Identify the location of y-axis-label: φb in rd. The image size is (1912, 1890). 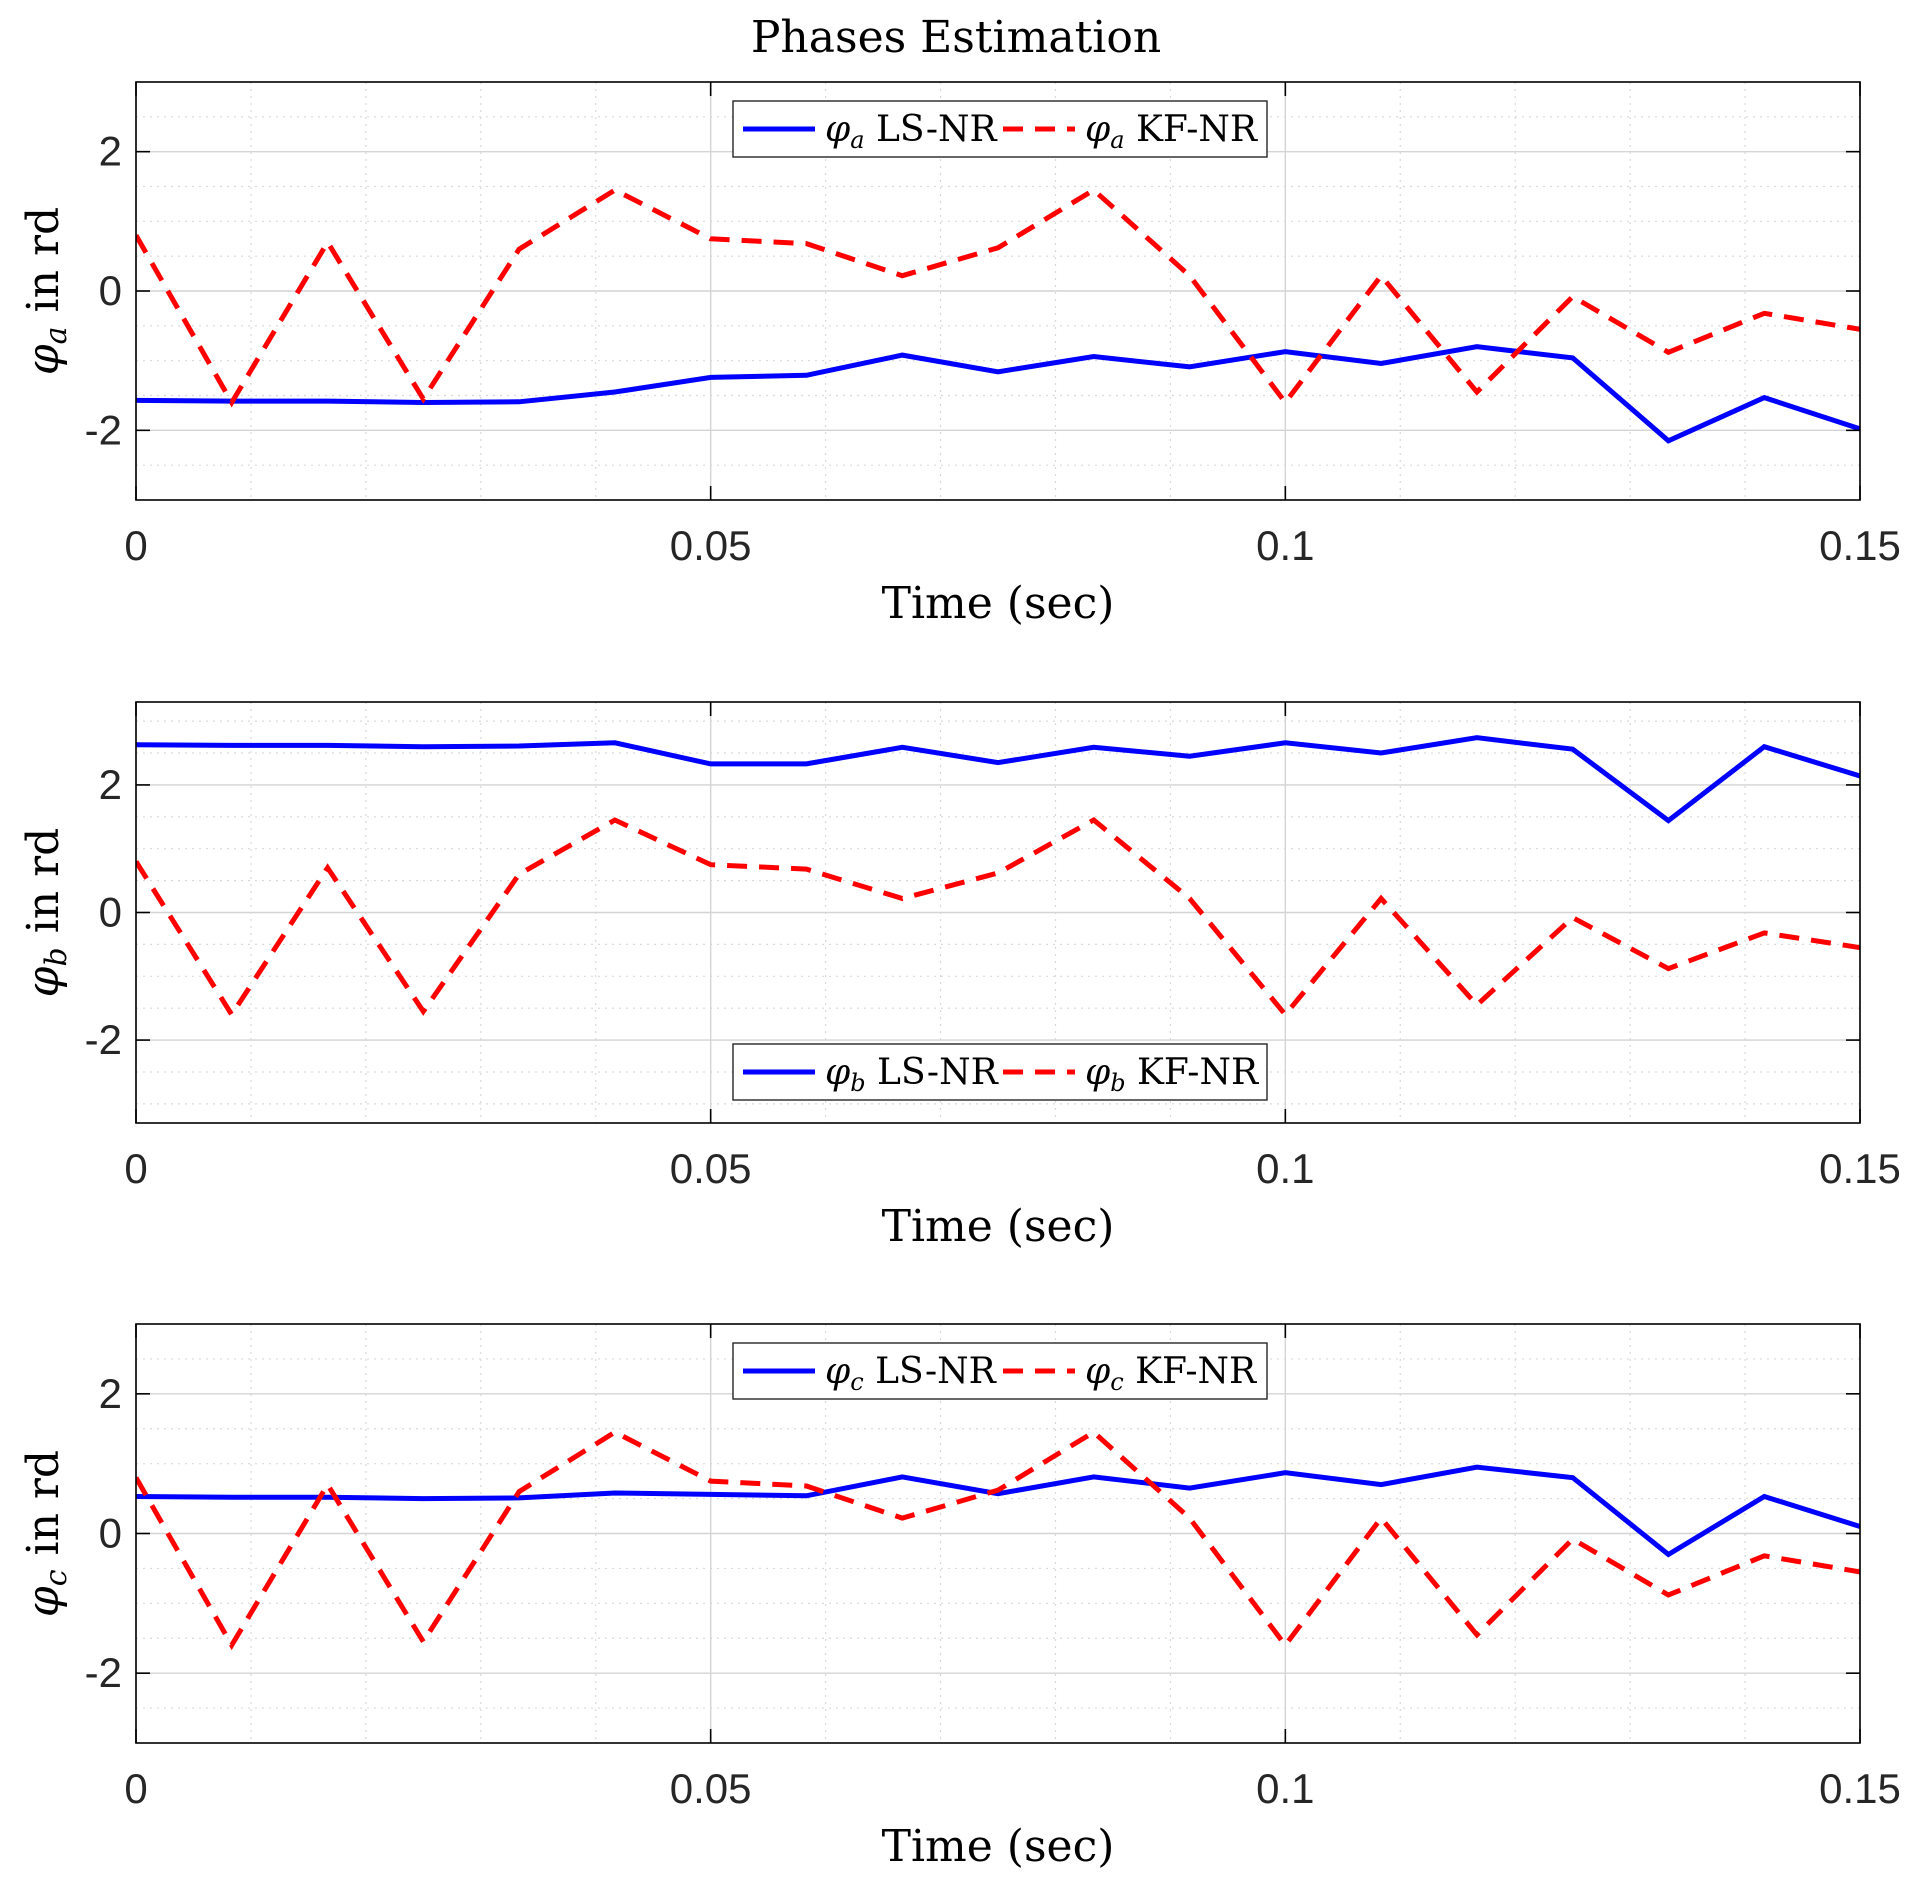
(46, 913).